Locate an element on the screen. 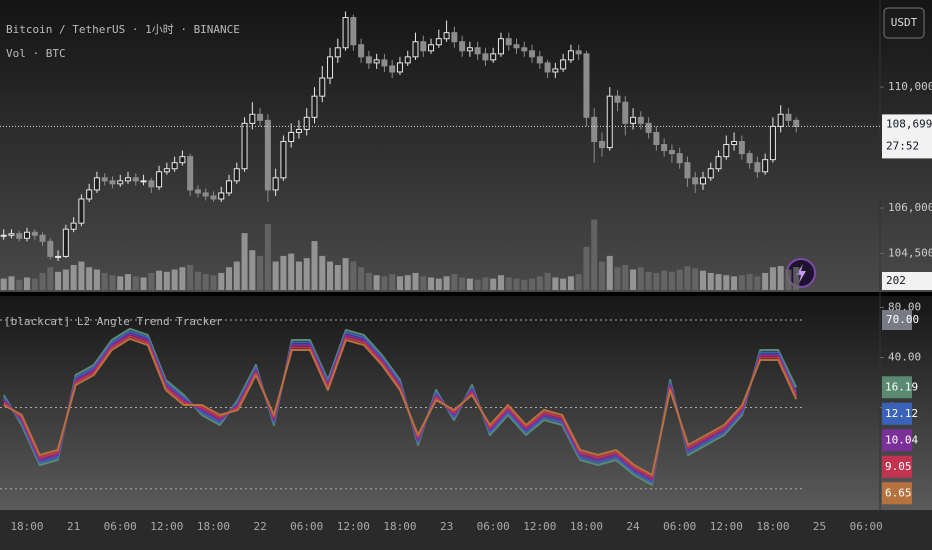  time-label: 24 is located at coordinates (633, 526).